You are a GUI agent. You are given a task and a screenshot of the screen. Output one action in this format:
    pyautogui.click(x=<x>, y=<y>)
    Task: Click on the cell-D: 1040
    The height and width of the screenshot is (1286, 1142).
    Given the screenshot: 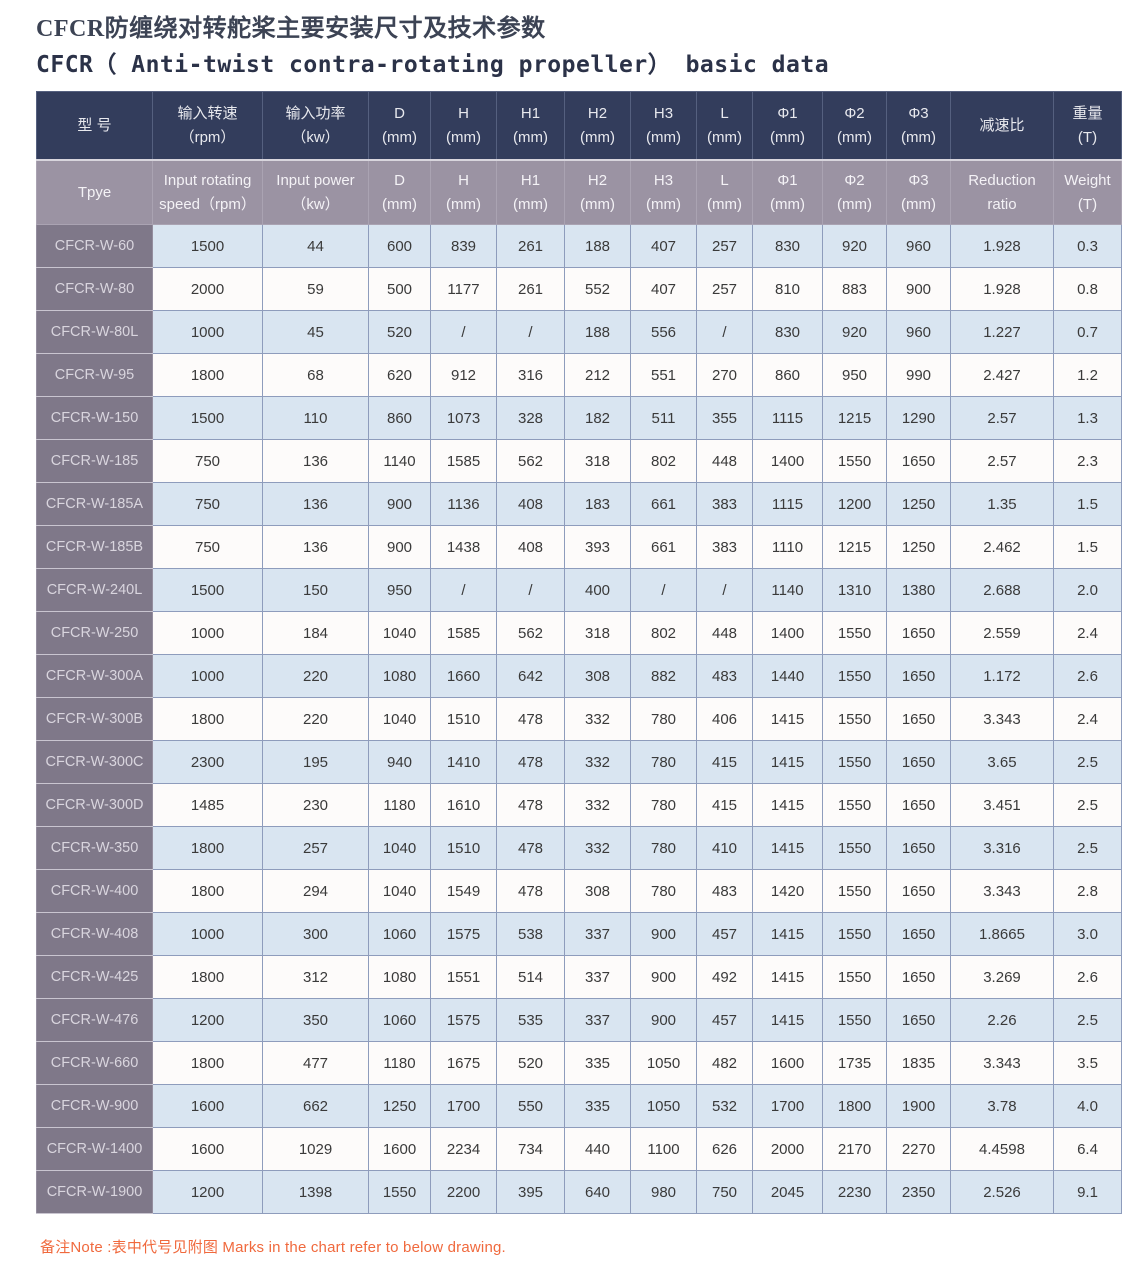 What is the action you would take?
    pyautogui.click(x=399, y=633)
    